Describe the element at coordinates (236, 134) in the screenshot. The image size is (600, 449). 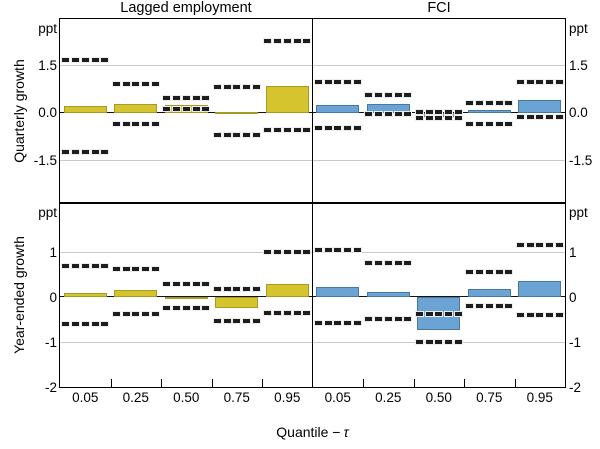
I see `ci-lower-dash-q0.75` at that location.